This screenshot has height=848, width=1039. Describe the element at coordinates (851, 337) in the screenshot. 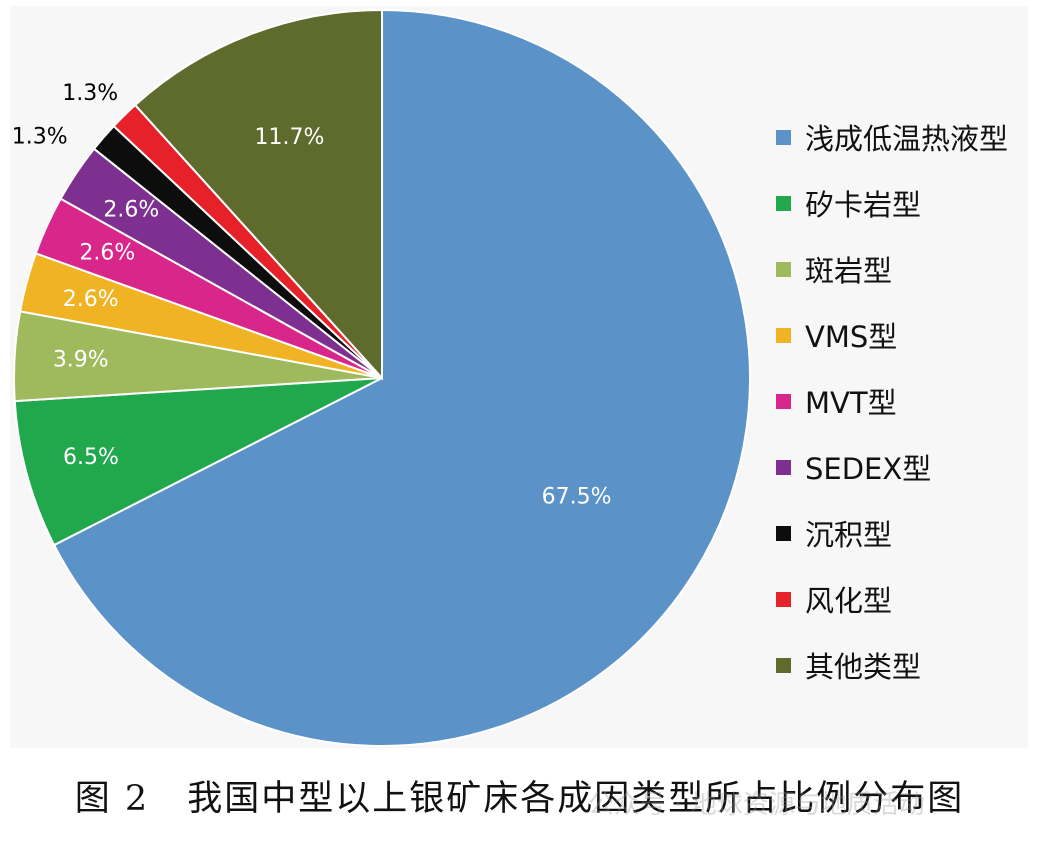

I see `legend-label: VMS型` at that location.